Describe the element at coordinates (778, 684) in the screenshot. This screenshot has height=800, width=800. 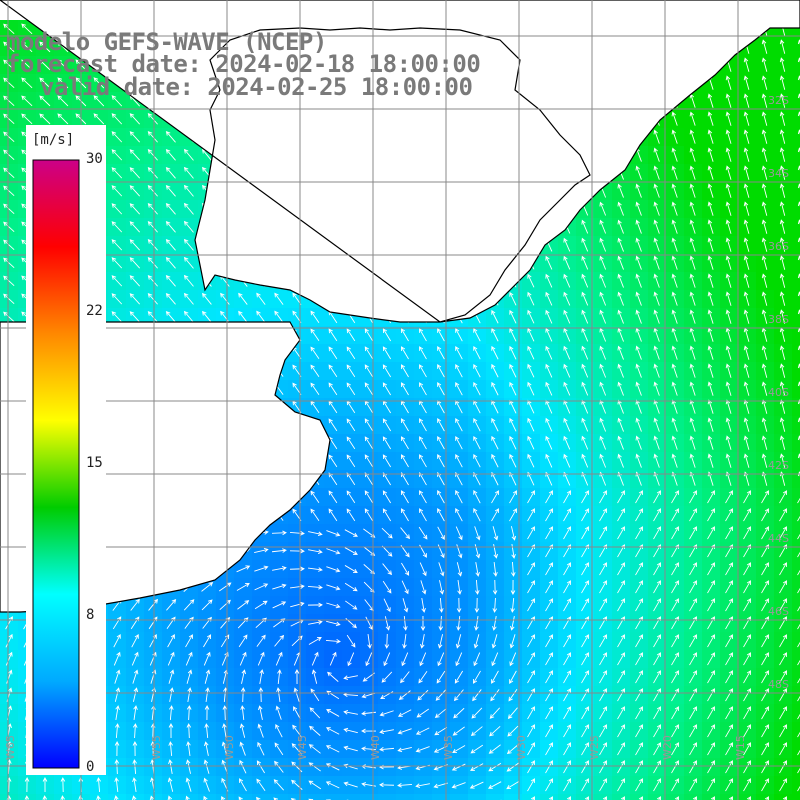
I see `latitude-label: 48S` at that location.